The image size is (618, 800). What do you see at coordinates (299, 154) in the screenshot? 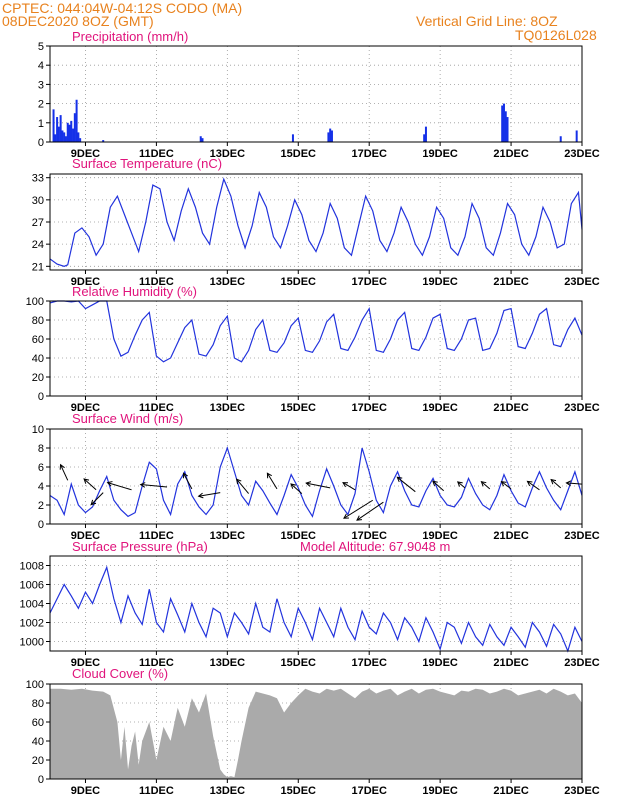
I see `precip-xtick-label: 15DEC` at bounding box center [299, 154].